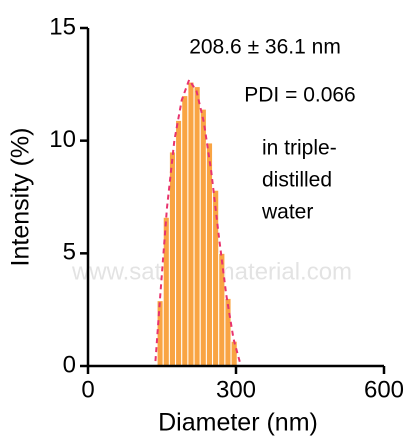 This screenshot has height=444, width=420. I want to click on annotation: distilled, so click(297, 180).